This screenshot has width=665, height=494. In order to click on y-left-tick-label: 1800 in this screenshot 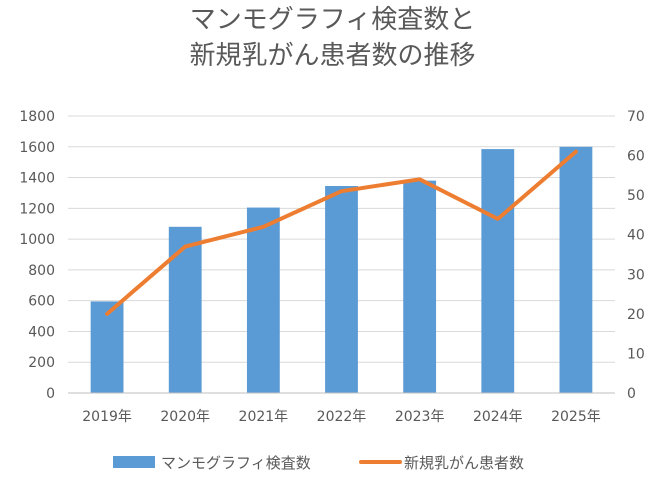, I will do `click(37, 117)`.